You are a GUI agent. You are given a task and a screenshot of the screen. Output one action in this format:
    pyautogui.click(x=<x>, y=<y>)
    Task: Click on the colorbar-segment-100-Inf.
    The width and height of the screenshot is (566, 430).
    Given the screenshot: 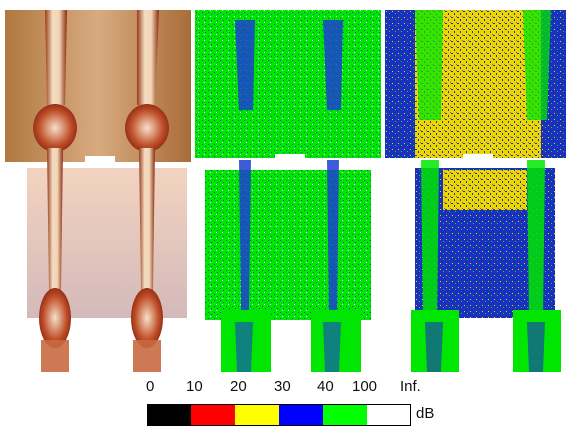 What is the action you would take?
    pyautogui.click(x=389, y=415)
    